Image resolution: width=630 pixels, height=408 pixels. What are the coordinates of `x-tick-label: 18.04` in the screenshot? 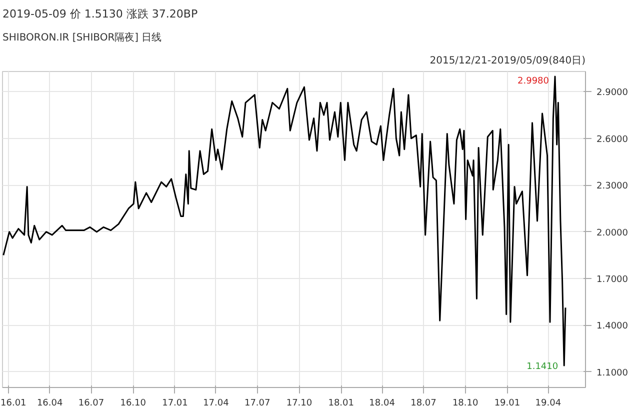 It's located at (382, 403).